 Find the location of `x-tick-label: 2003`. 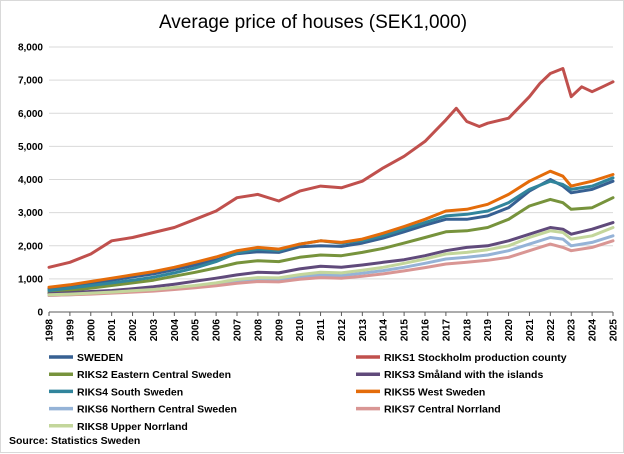

x-tick-label: 2003 is located at coordinates (154, 330).